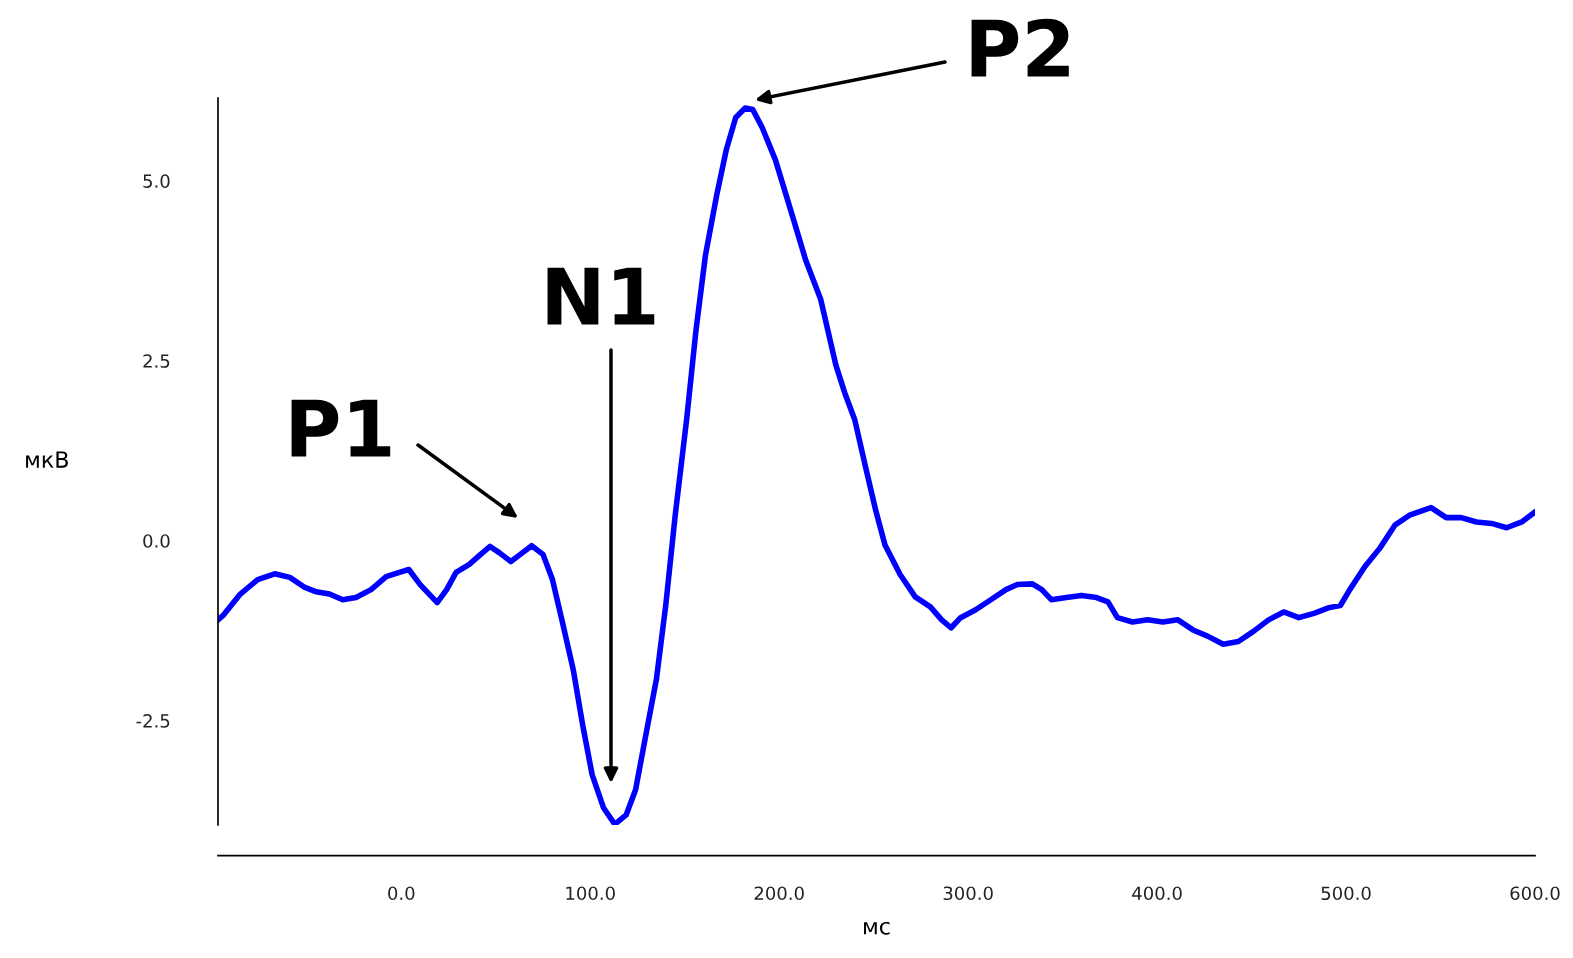 This screenshot has height=958, width=1573. What do you see at coordinates (1346, 893) in the screenshot?
I see `x-tick-label: 500.0` at bounding box center [1346, 893].